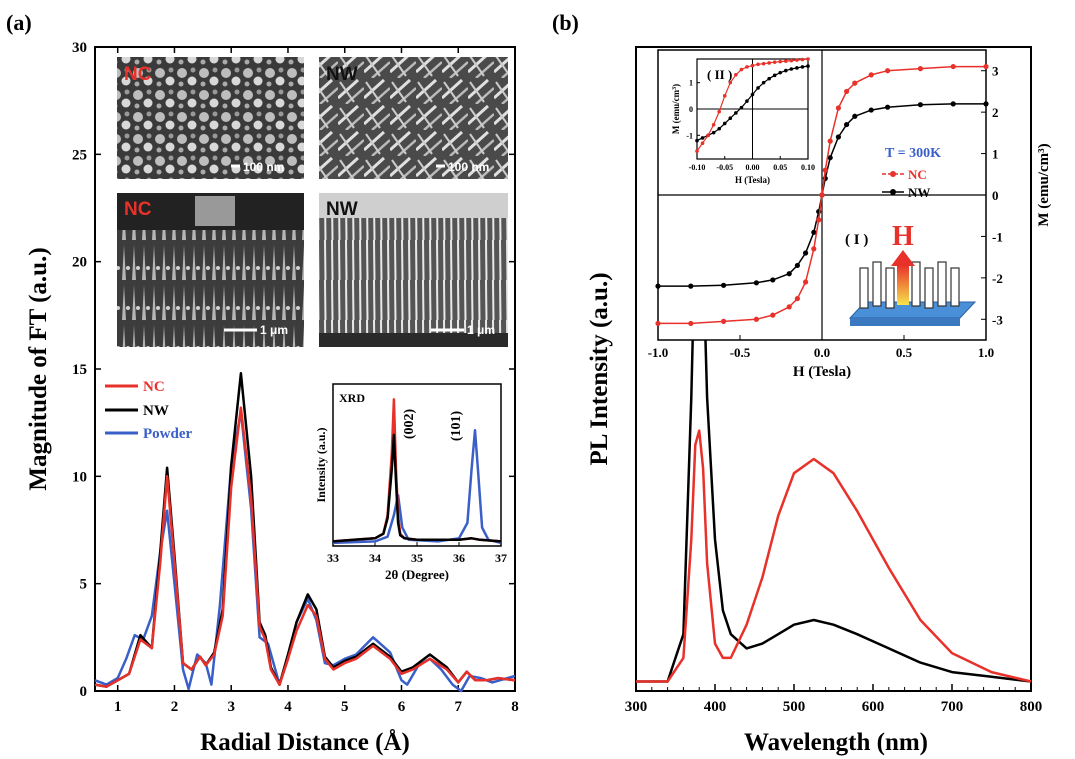 Image resolution: width=1075 pixels, height=759 pixels. I want to click on xrd-x-tick-label: 37, so click(501, 558).